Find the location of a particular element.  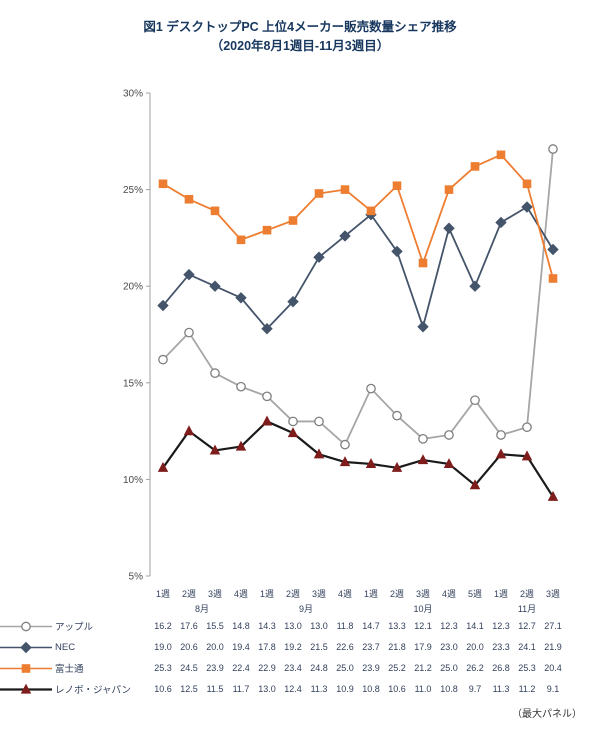

value-cell: 9.7 is located at coordinates (475, 689).